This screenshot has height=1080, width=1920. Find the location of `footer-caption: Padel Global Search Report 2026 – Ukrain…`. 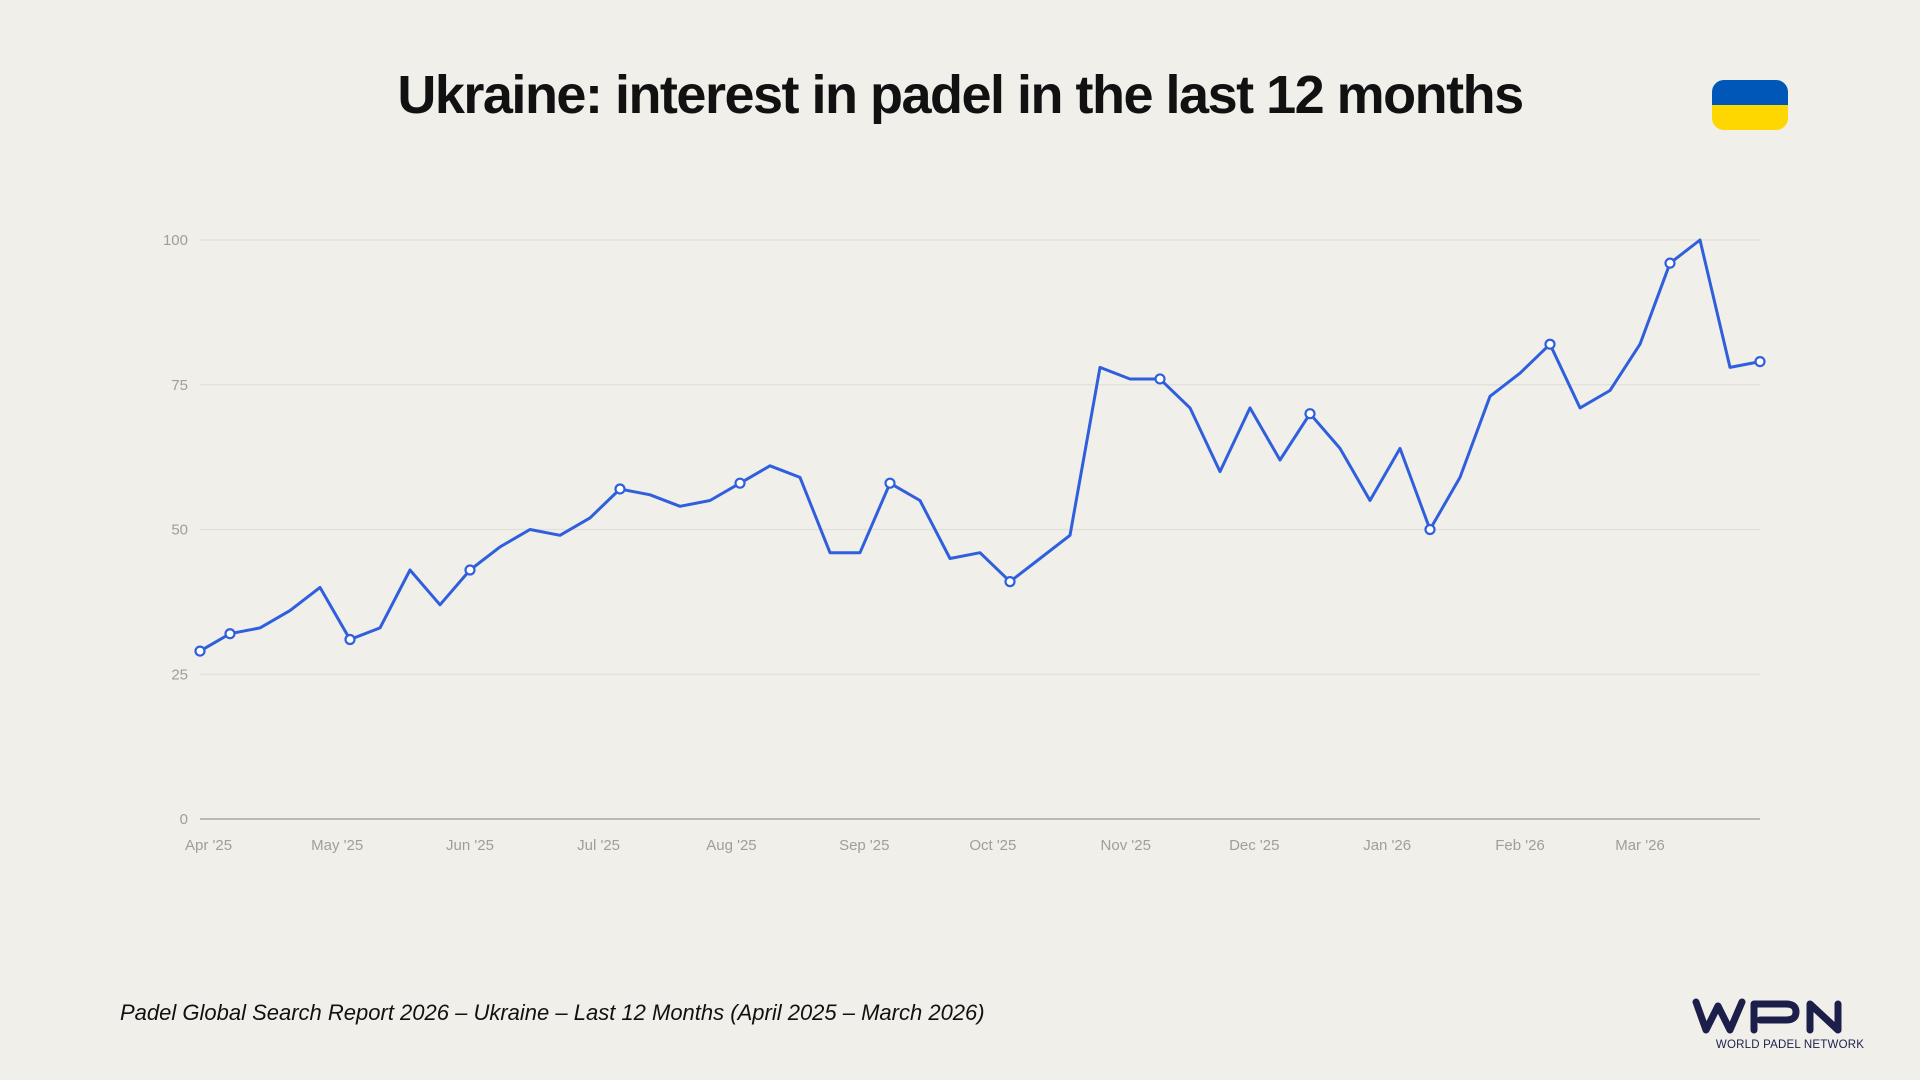

footer-caption: Padel Global Search Report 2026 – Ukrain… is located at coordinates (552, 1012).